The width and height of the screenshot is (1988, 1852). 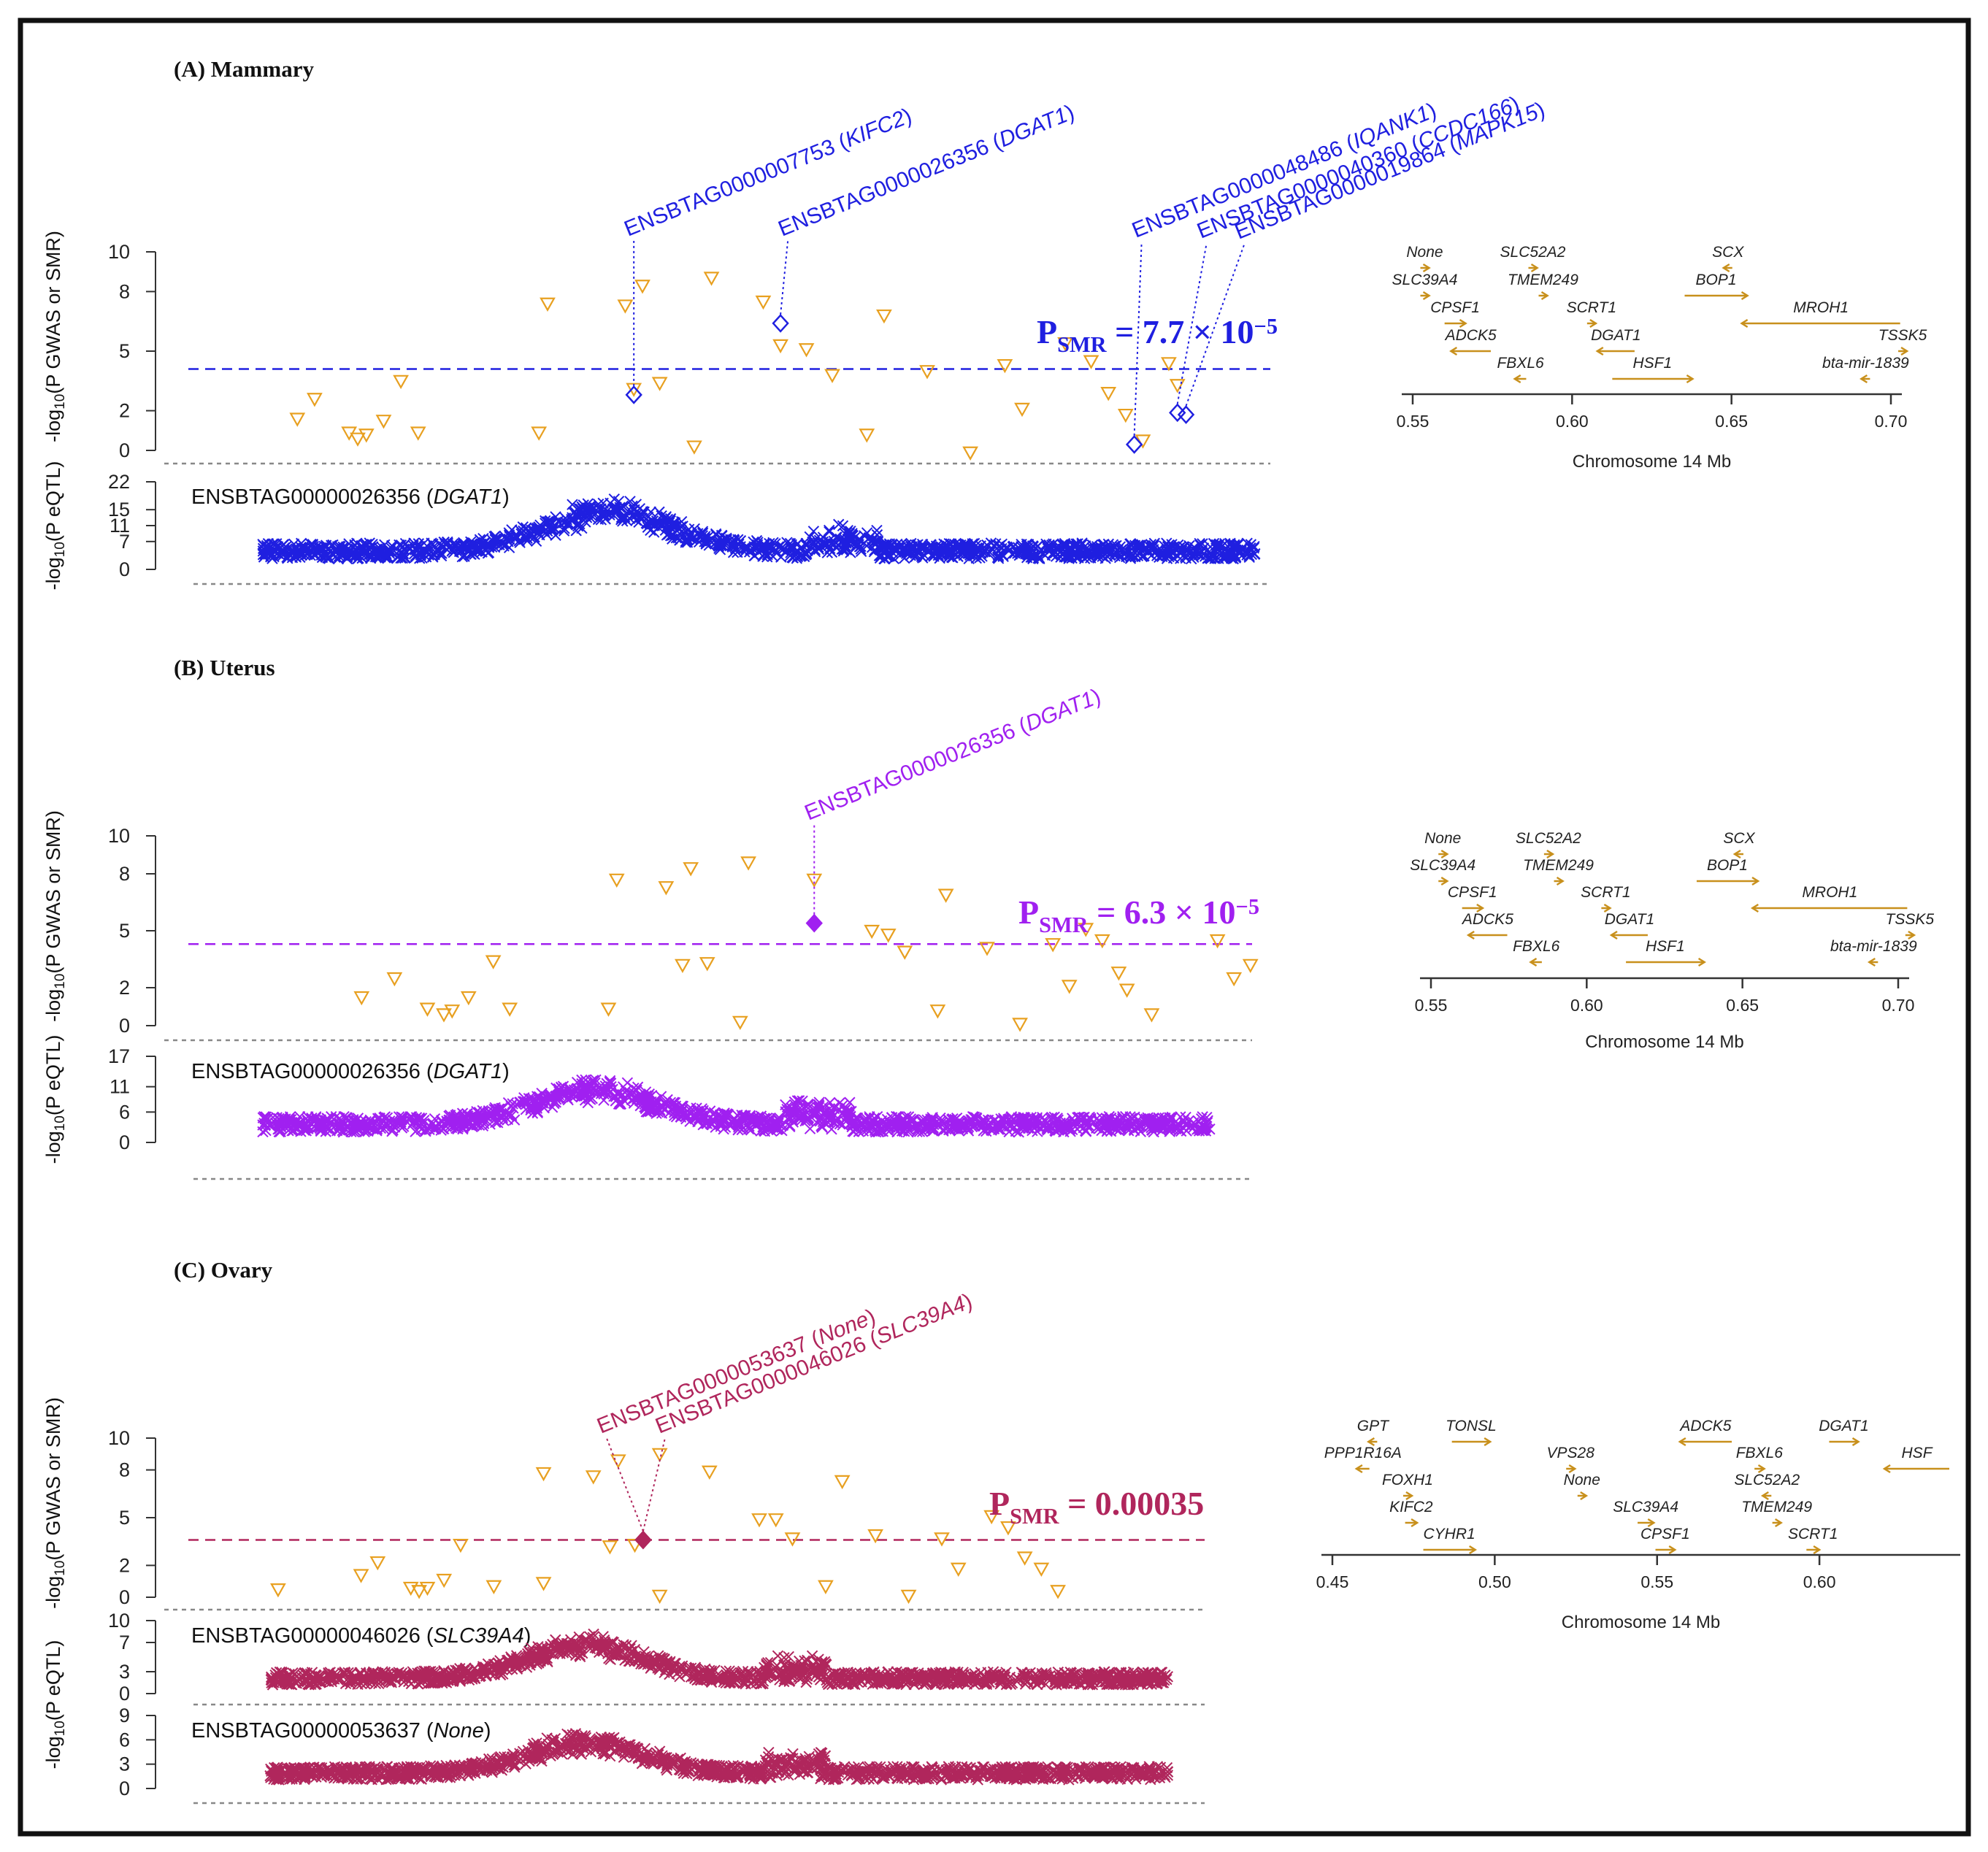 What do you see at coordinates (1494, 1581) in the screenshot?
I see `gene-axis-tick-label: 0.50` at bounding box center [1494, 1581].